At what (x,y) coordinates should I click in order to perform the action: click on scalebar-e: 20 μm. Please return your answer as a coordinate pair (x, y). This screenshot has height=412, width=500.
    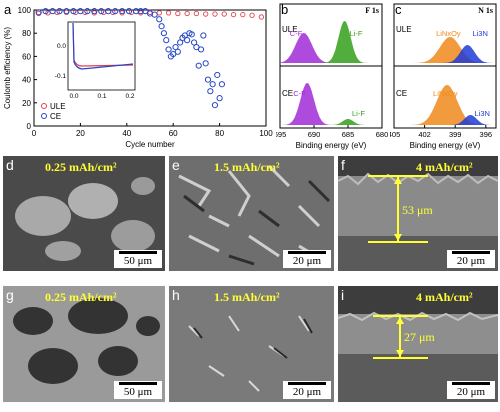
    Looking at the image, I should click on (307, 259).